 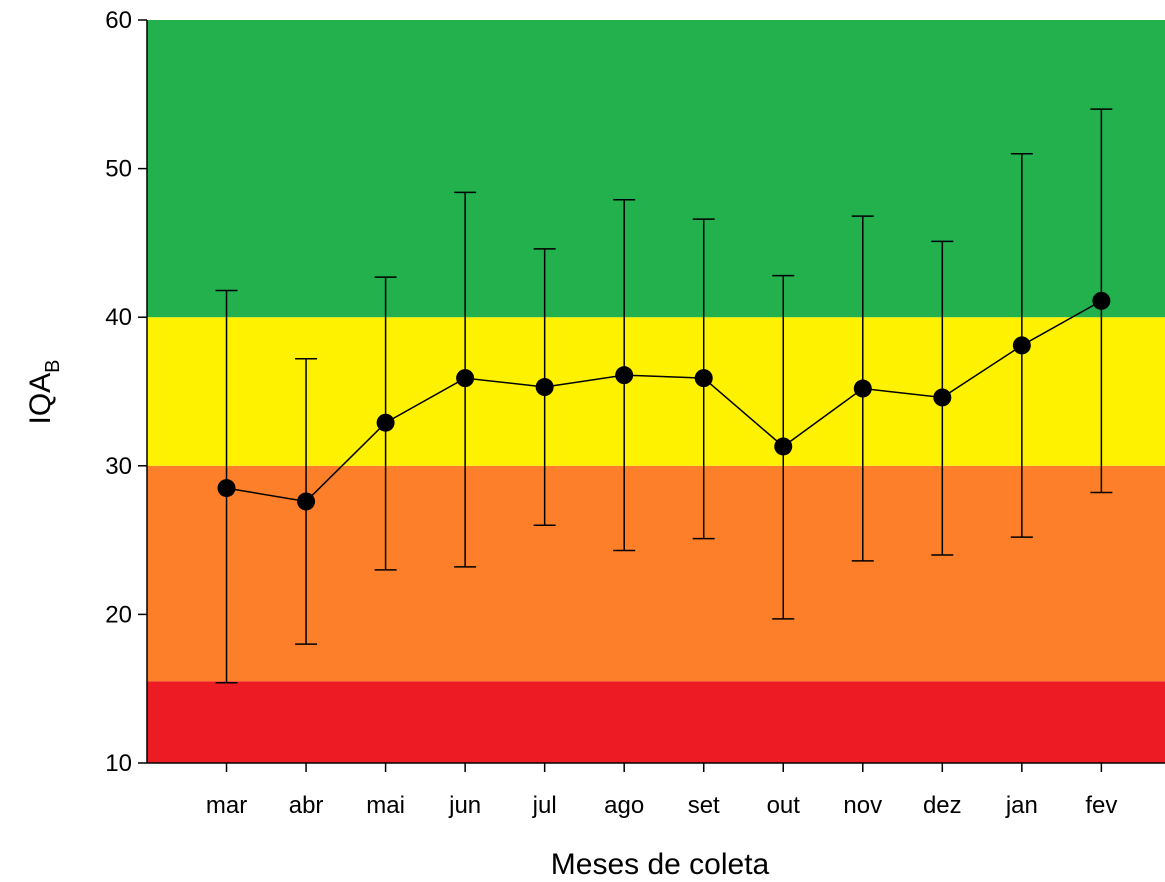 I want to click on data-point-out, so click(x=783, y=446).